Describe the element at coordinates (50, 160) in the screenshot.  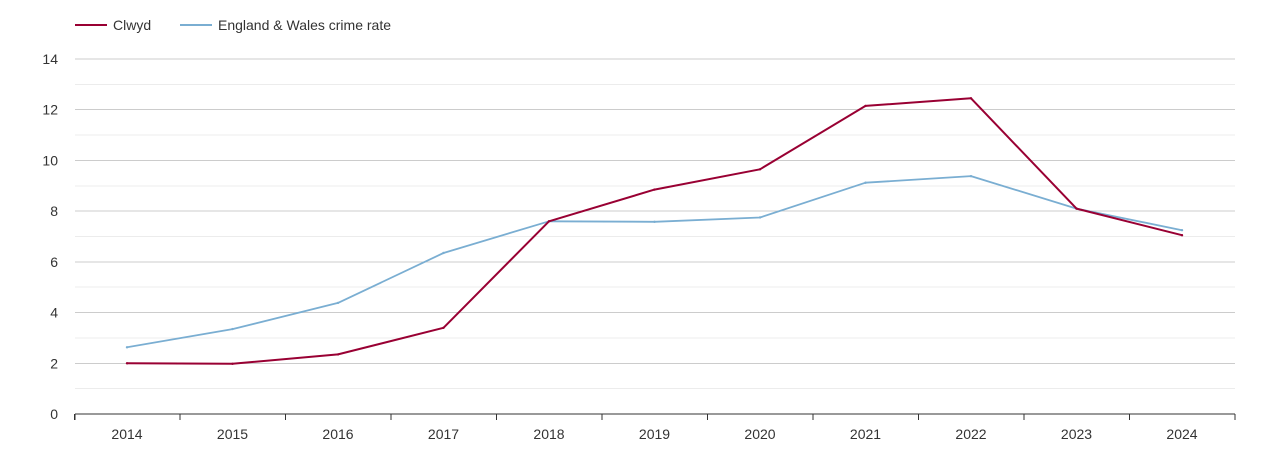
I see `y-tick-label: 10` at that location.